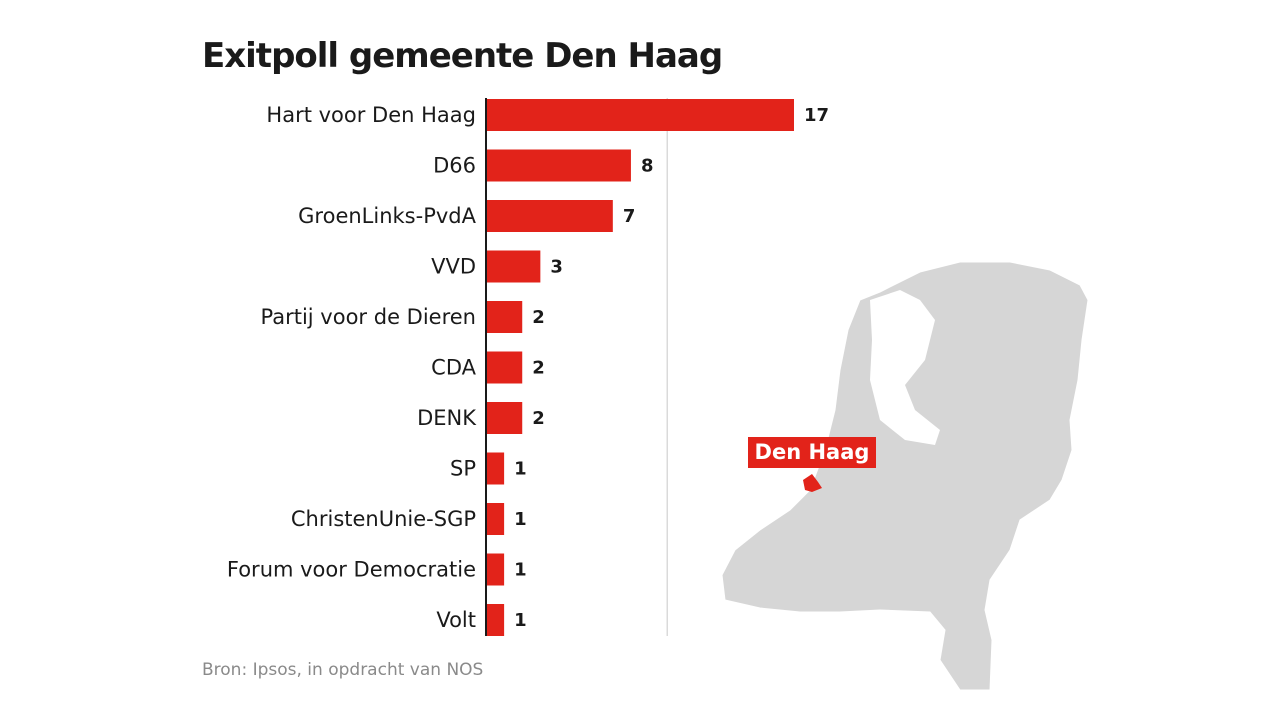  I want to click on category-label: CDA, so click(453, 368).